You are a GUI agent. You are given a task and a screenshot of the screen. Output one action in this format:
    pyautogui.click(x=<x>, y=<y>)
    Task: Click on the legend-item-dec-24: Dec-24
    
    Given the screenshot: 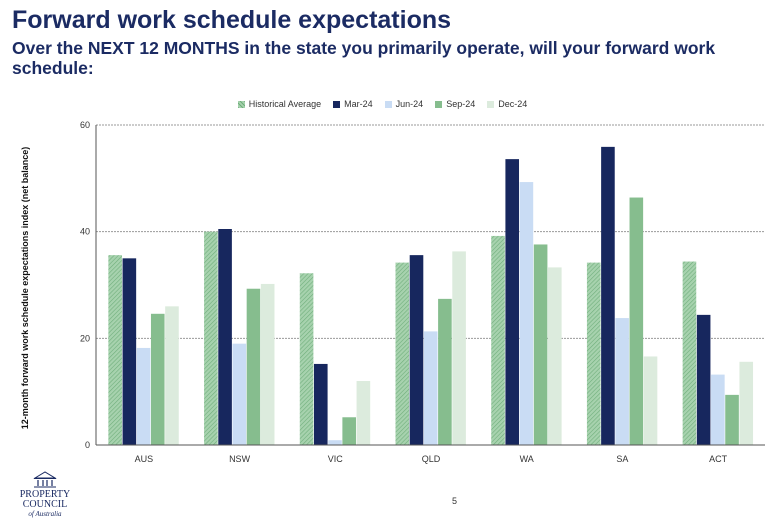 What is the action you would take?
    pyautogui.click(x=507, y=104)
    